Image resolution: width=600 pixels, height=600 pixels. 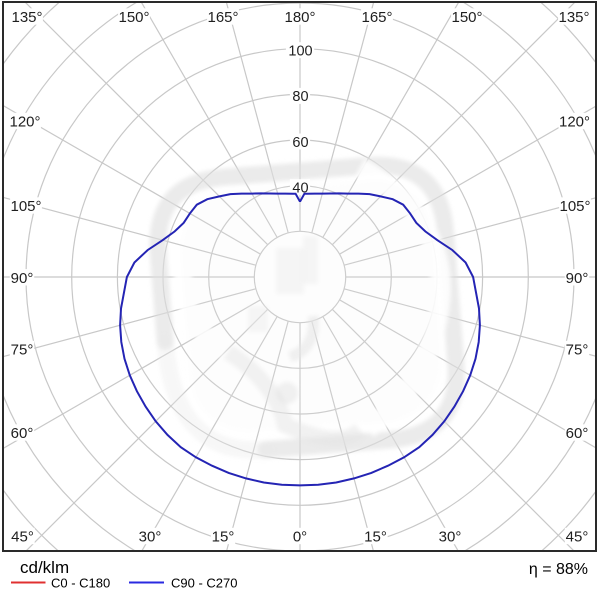 I want to click on svg-text: 0°, so click(x=300, y=537).